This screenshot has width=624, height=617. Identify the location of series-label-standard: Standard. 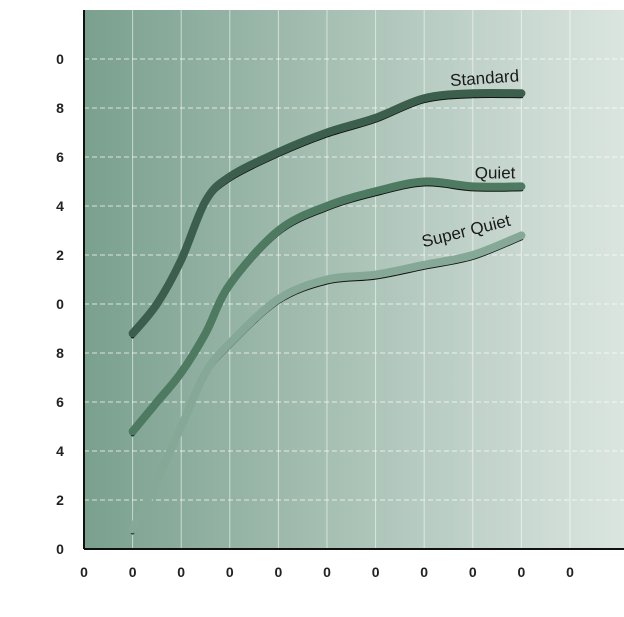
(485, 78).